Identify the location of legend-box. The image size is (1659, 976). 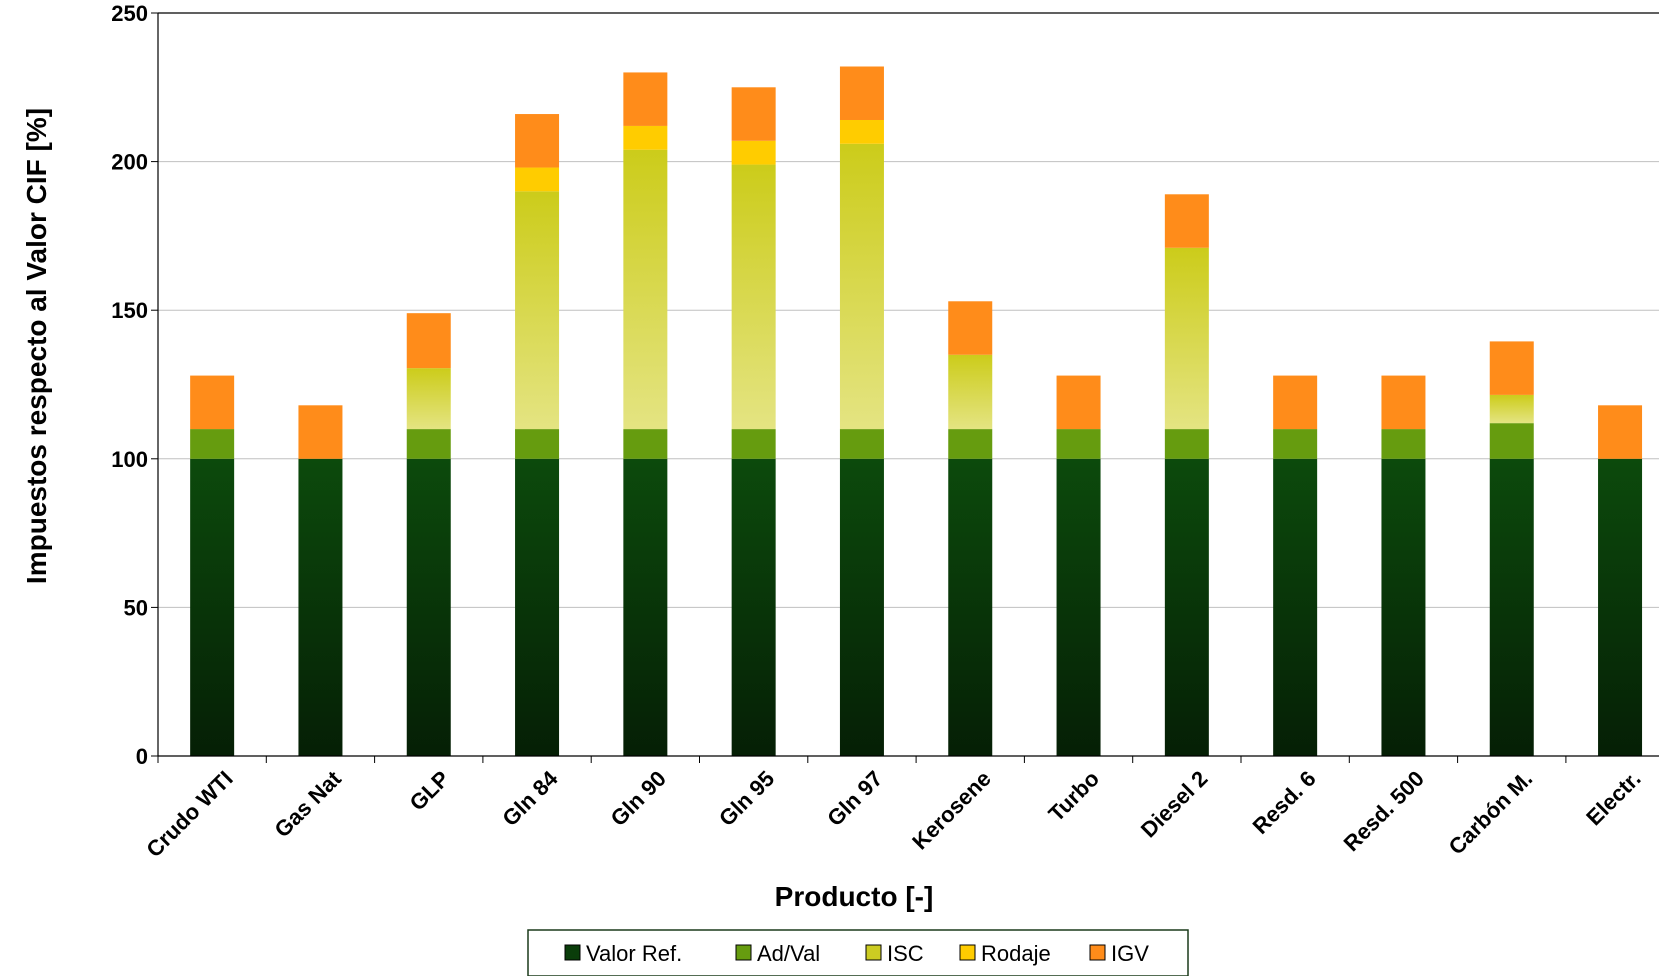
(858, 952).